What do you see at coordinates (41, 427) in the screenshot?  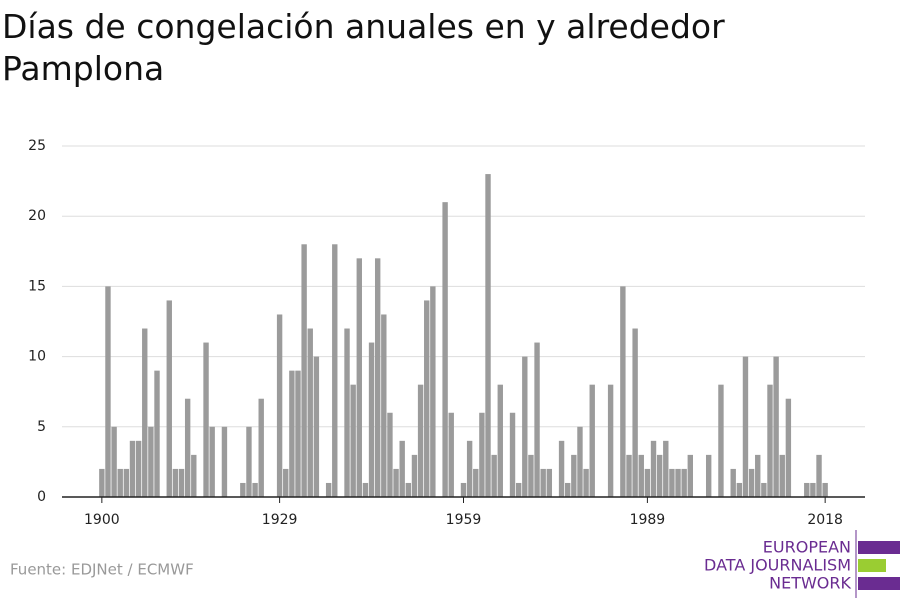 I see `y-tick-label: 5` at bounding box center [41, 427].